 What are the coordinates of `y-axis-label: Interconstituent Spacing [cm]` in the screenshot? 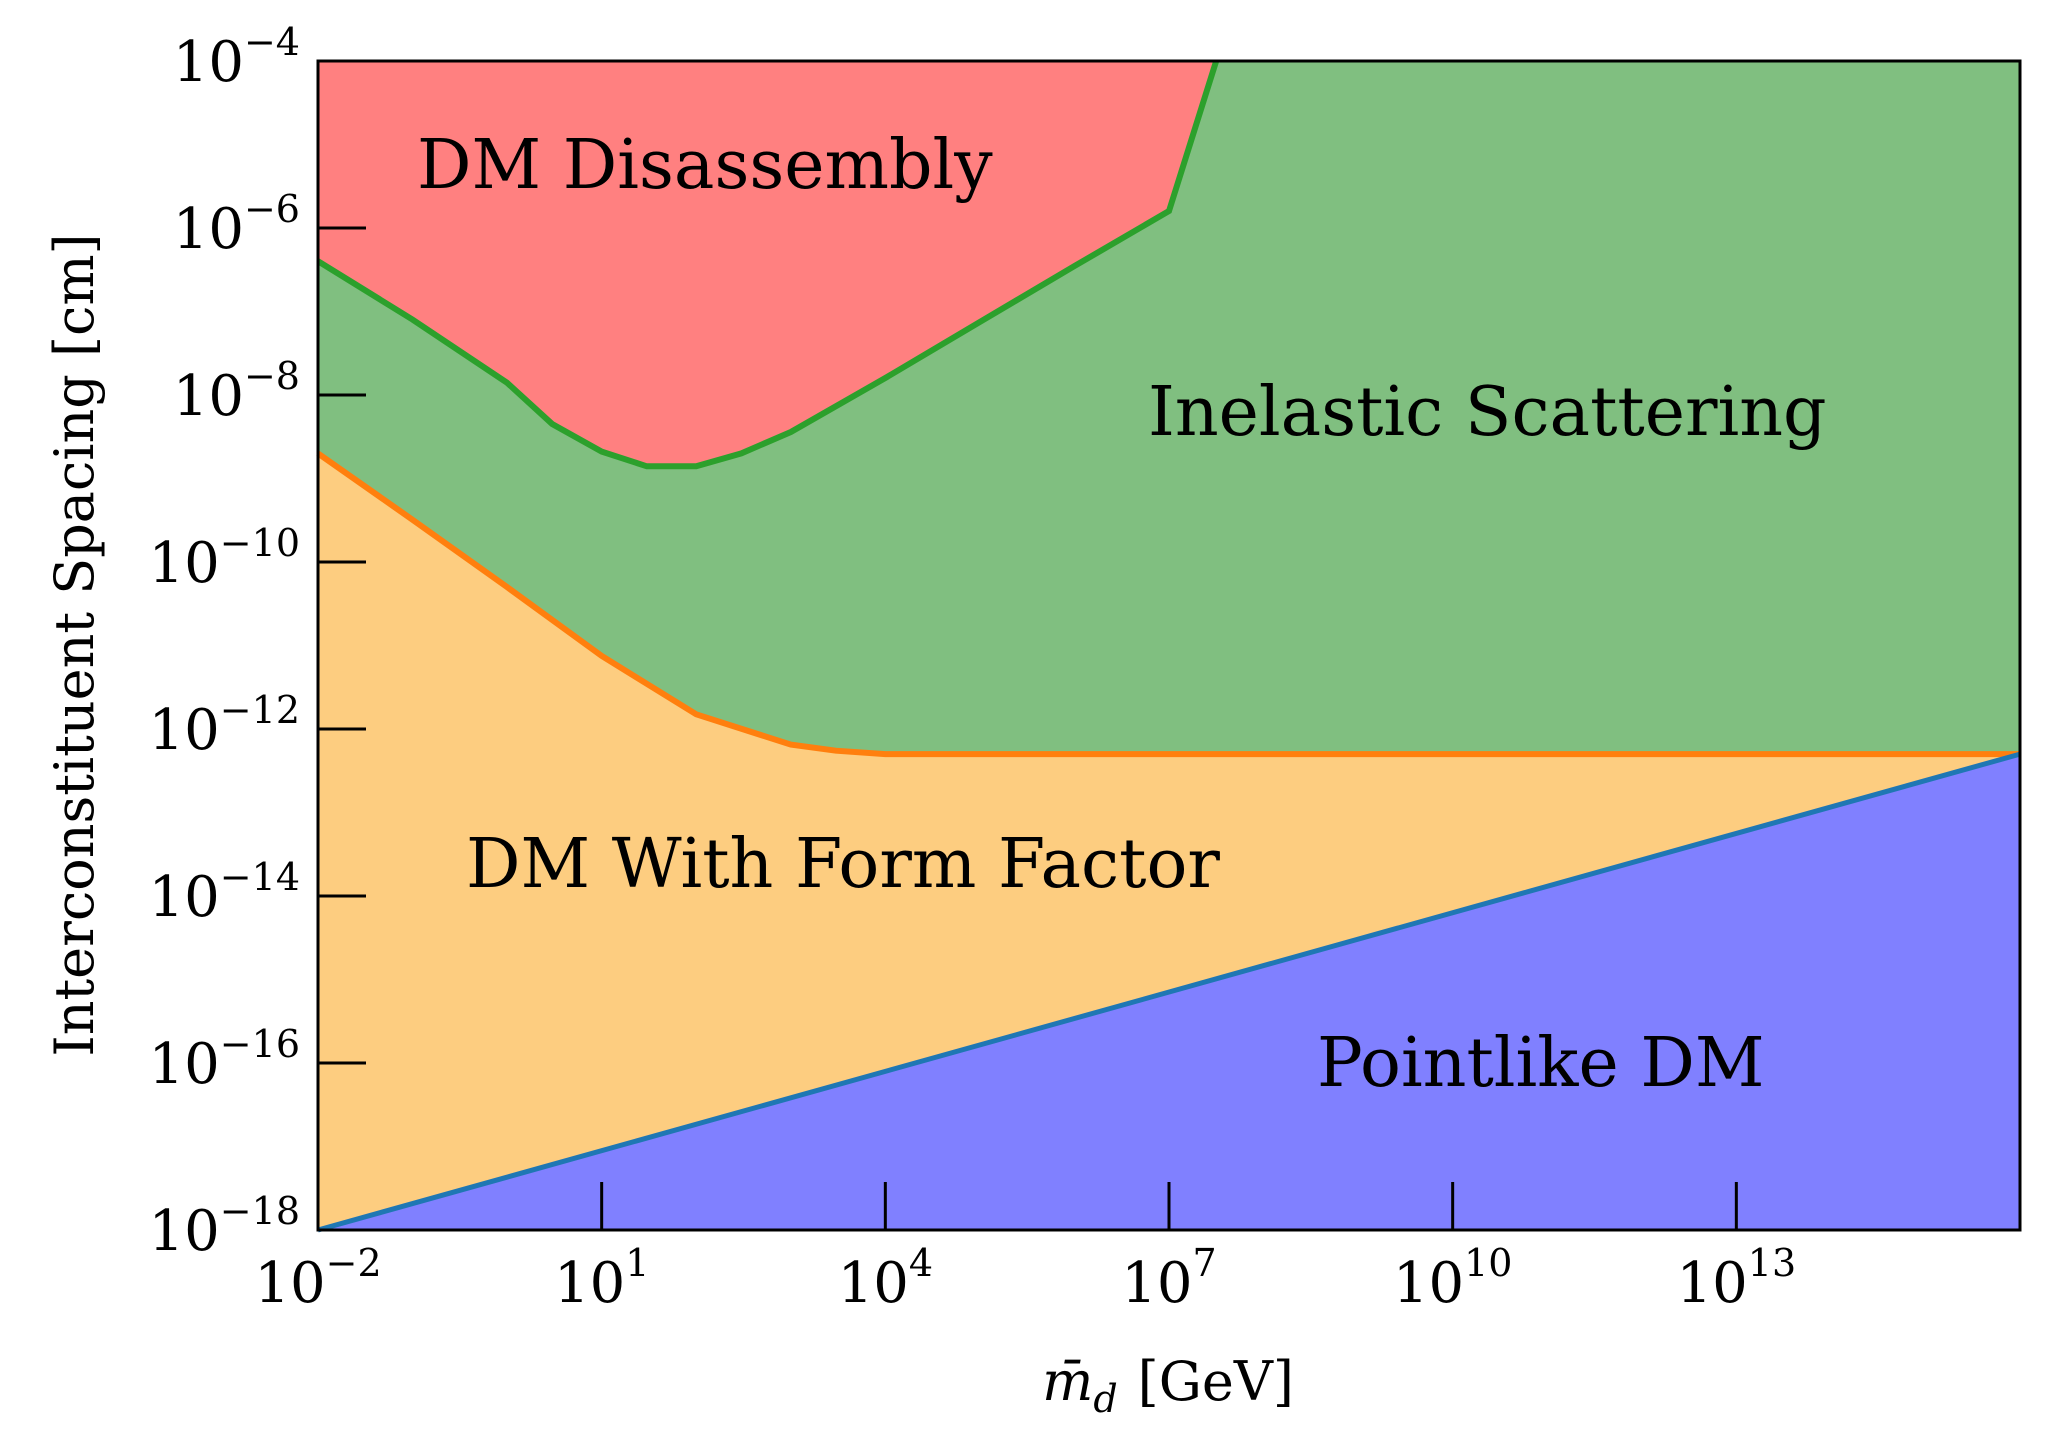 It's located at (74, 644).